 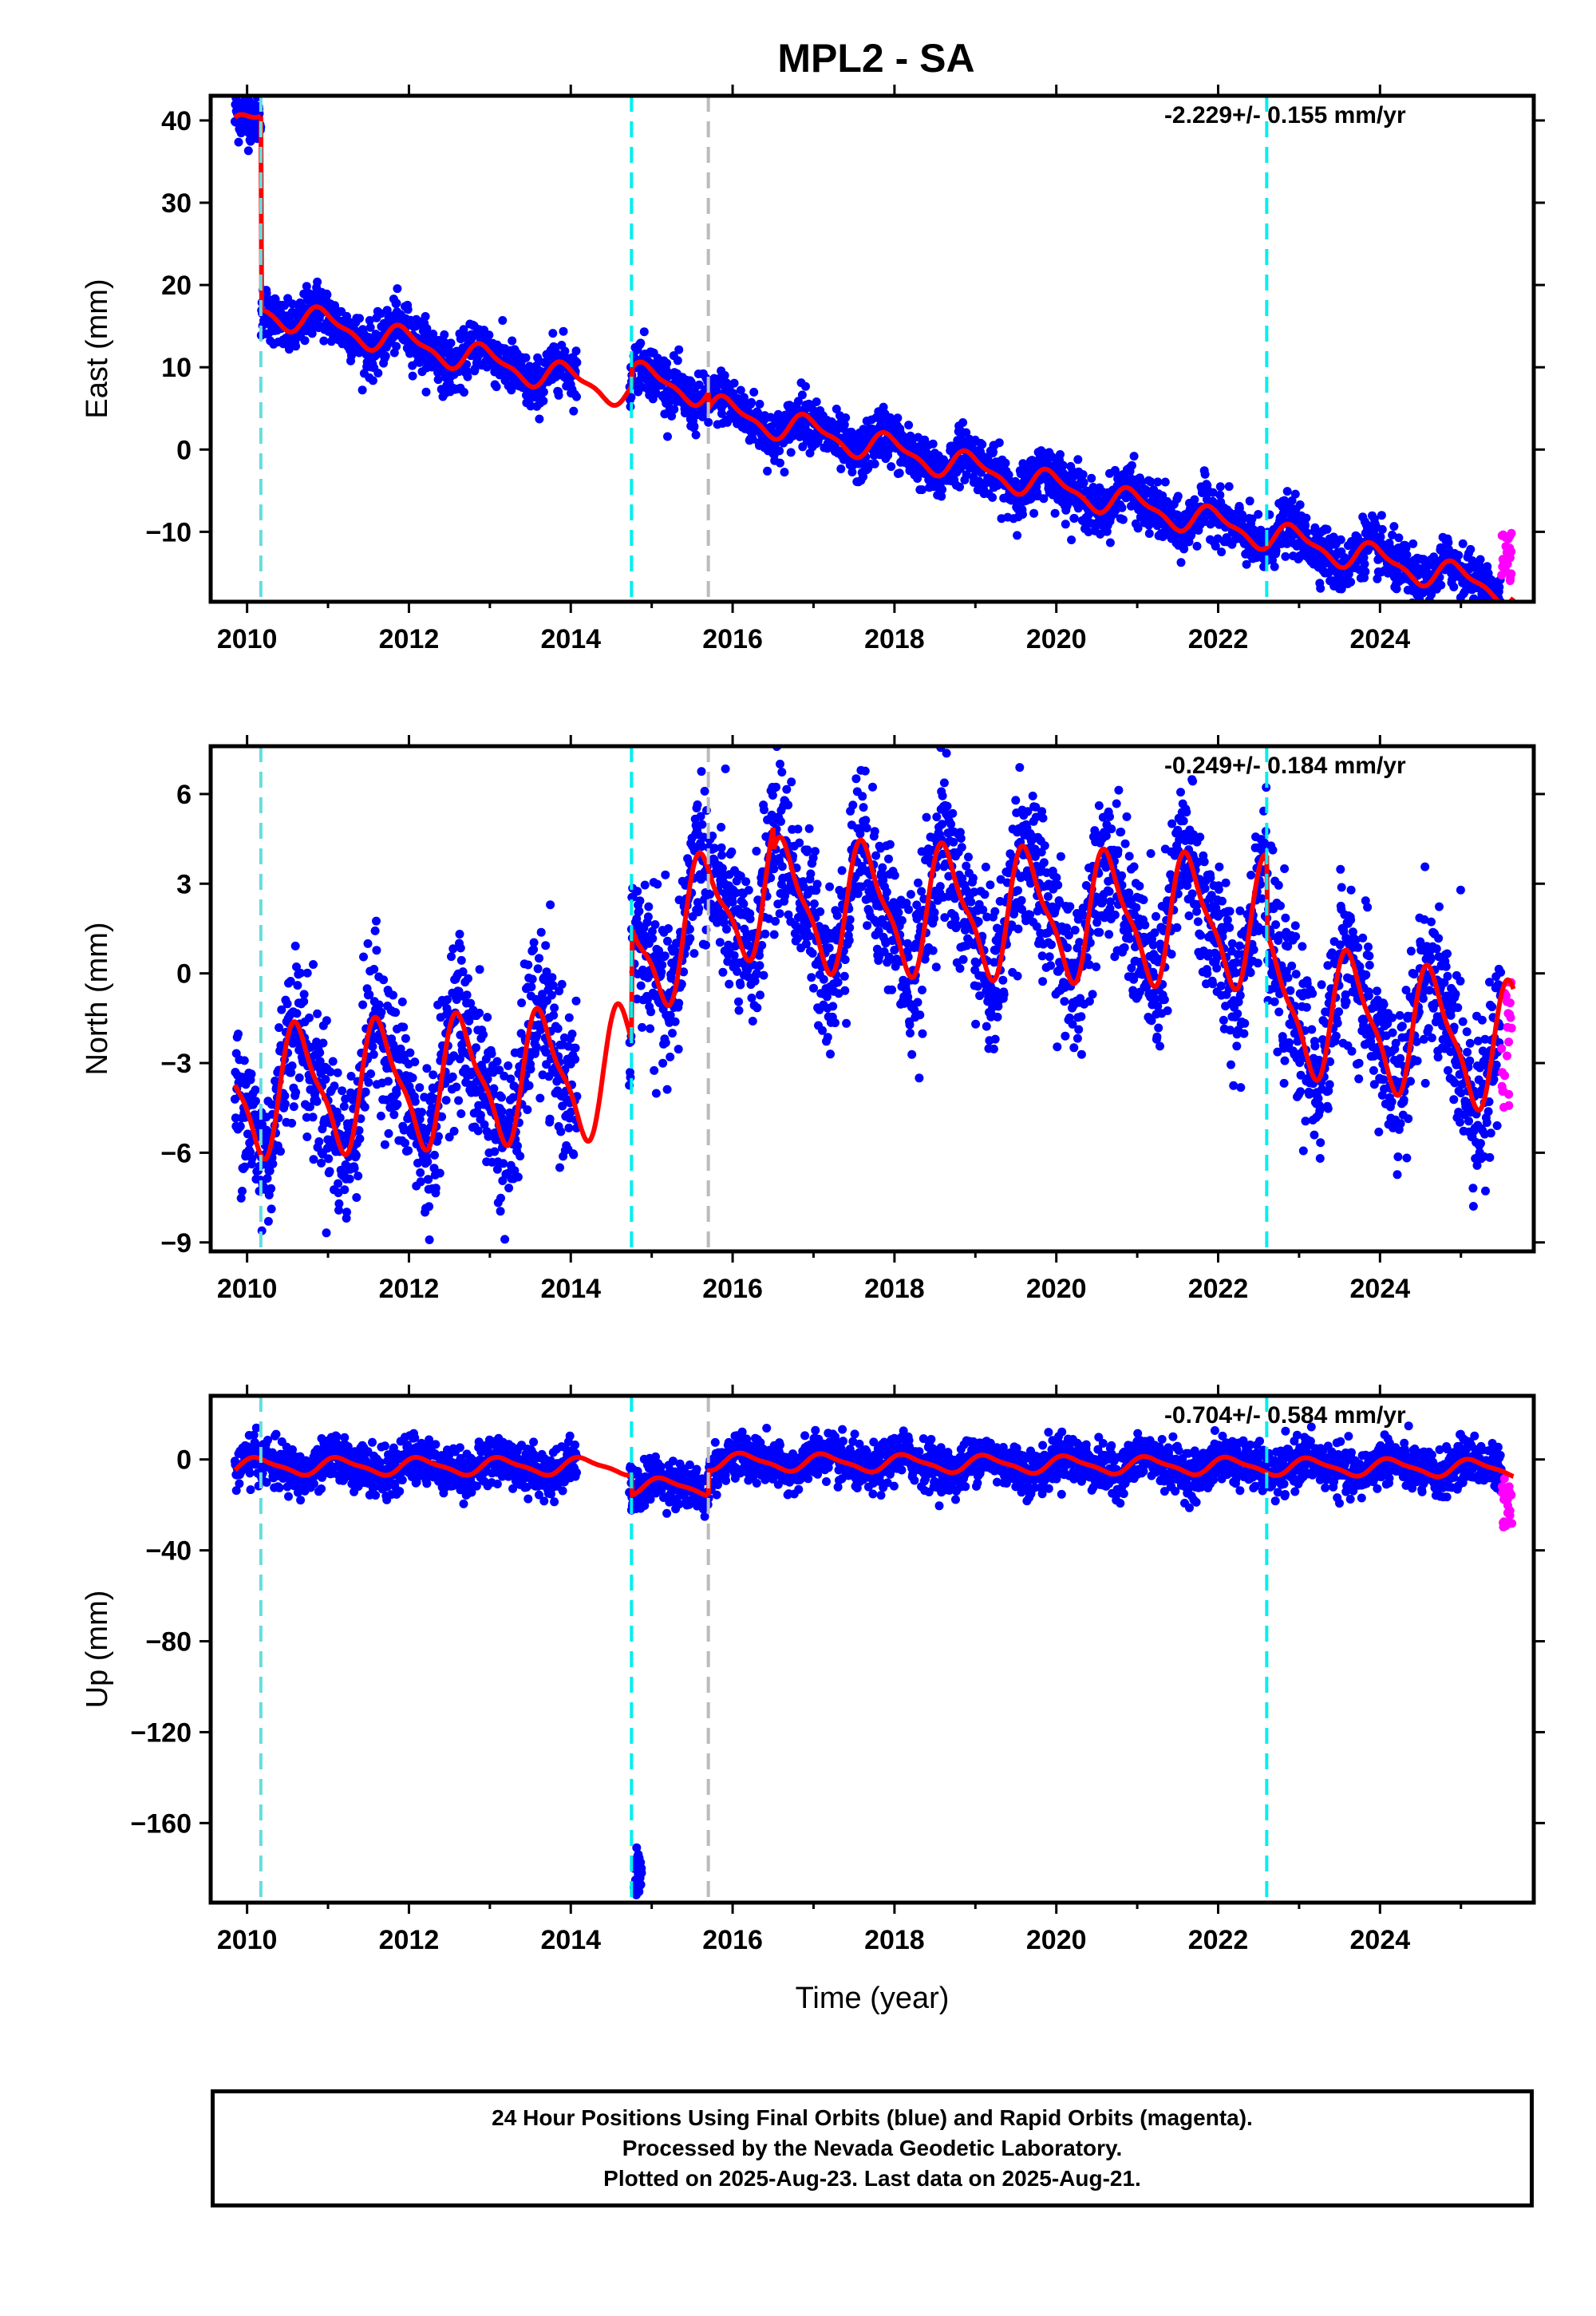 What do you see at coordinates (176, 368) in the screenshot?
I see `y-tick-label: 10` at bounding box center [176, 368].